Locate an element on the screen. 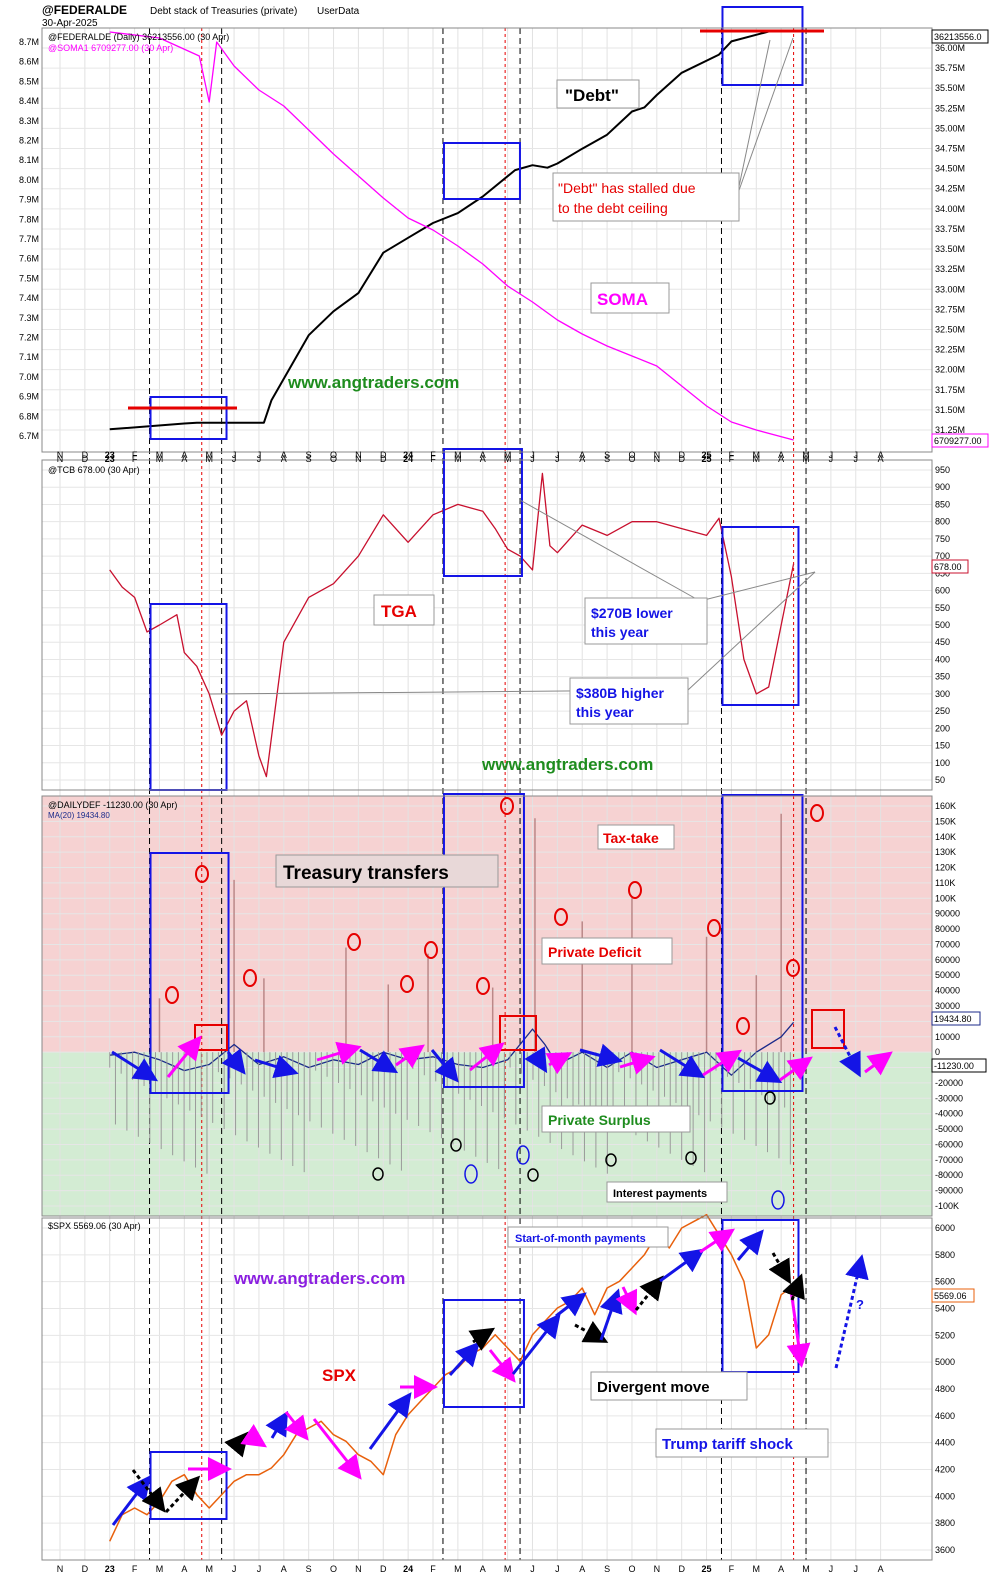  p1-left-tick: 8.4M is located at coordinates (29, 101).